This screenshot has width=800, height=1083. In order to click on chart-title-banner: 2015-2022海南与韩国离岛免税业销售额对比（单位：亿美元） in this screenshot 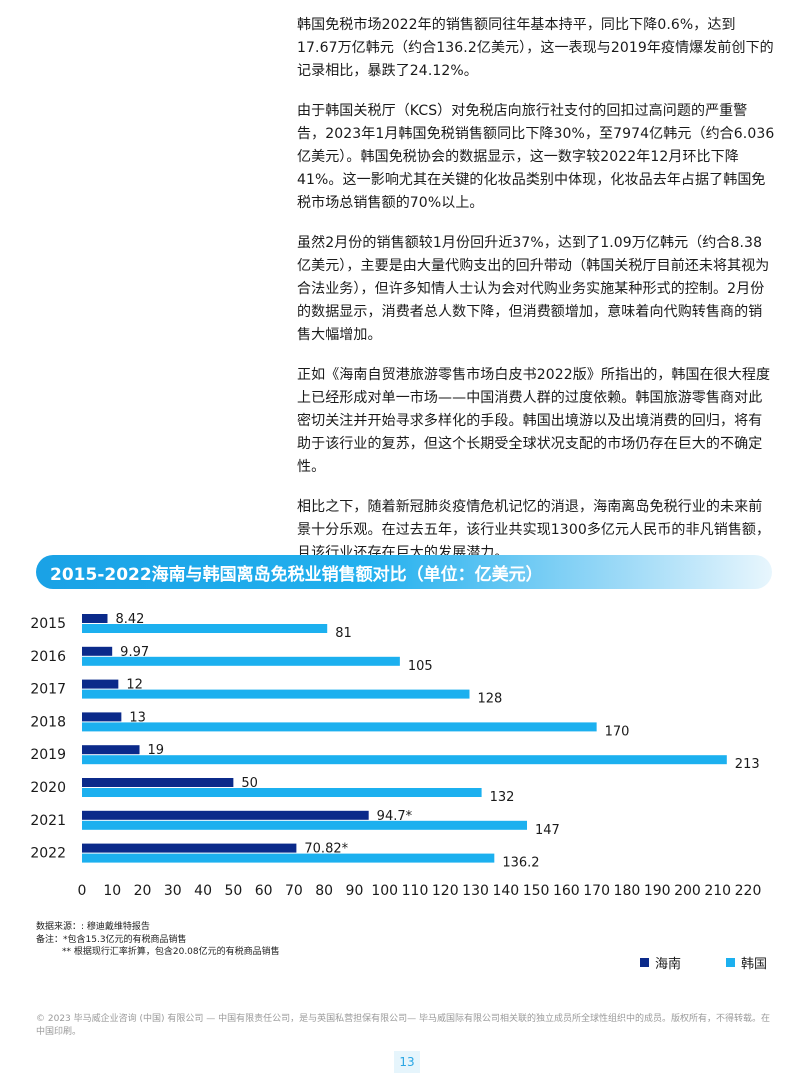, I will do `click(404, 572)`.